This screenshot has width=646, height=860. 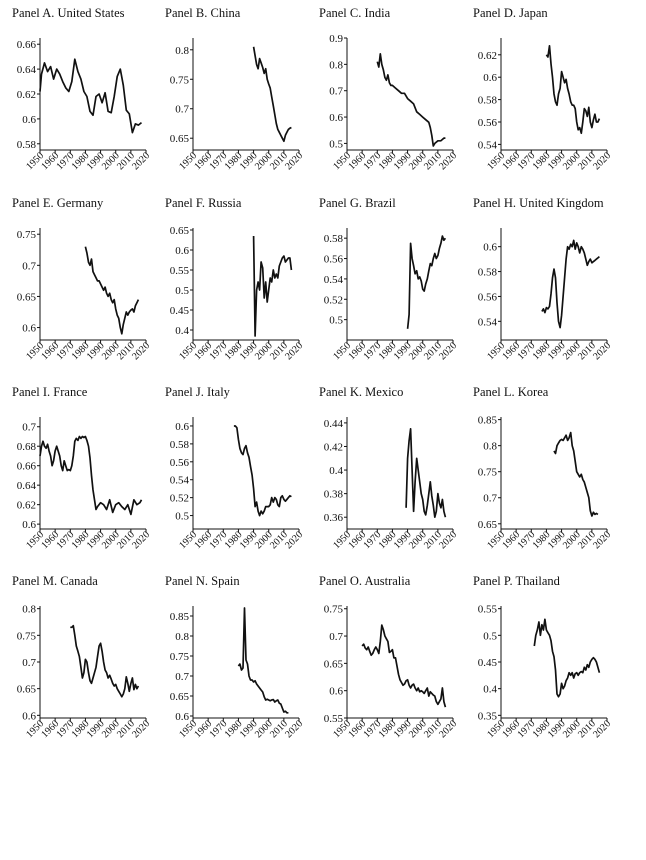 What do you see at coordinates (334, 424) in the screenshot?
I see `y-tick-label: 0.44` at bounding box center [334, 424].